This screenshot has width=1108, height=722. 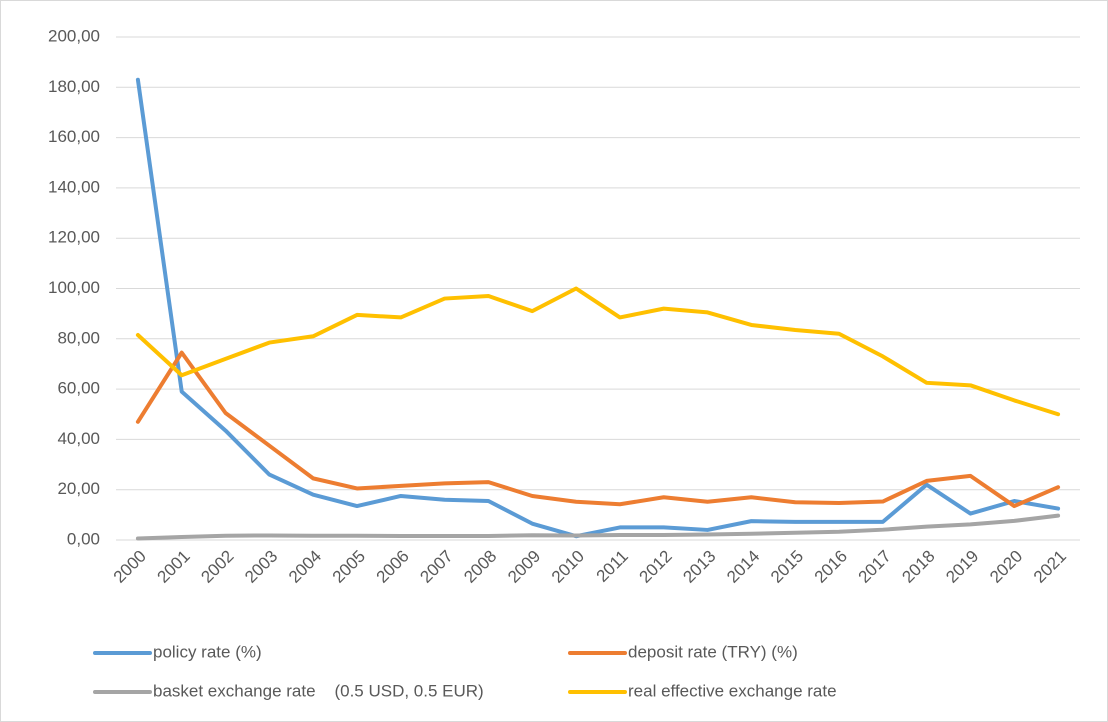 What do you see at coordinates (74, 237) in the screenshot?
I see `y-tick-label: 120,00` at bounding box center [74, 237].